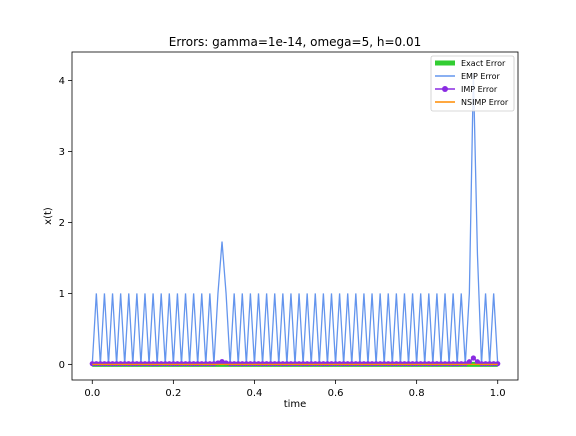 Image resolution: width=576 pixels, height=436 pixels. I want to click on legend-item: NSIMP Error, so click(472, 102).